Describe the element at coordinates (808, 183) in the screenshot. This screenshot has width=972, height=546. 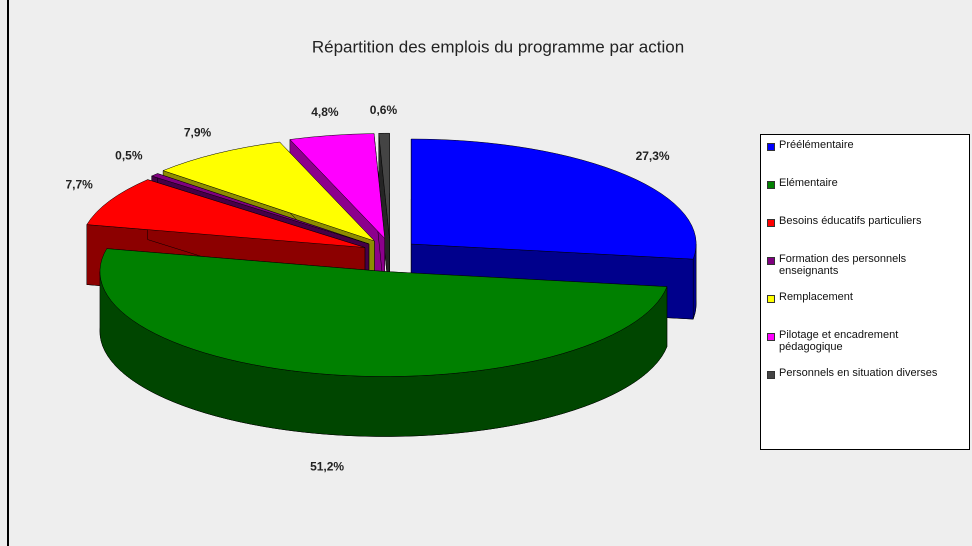
I see `legend-label: Elémentaire` at that location.